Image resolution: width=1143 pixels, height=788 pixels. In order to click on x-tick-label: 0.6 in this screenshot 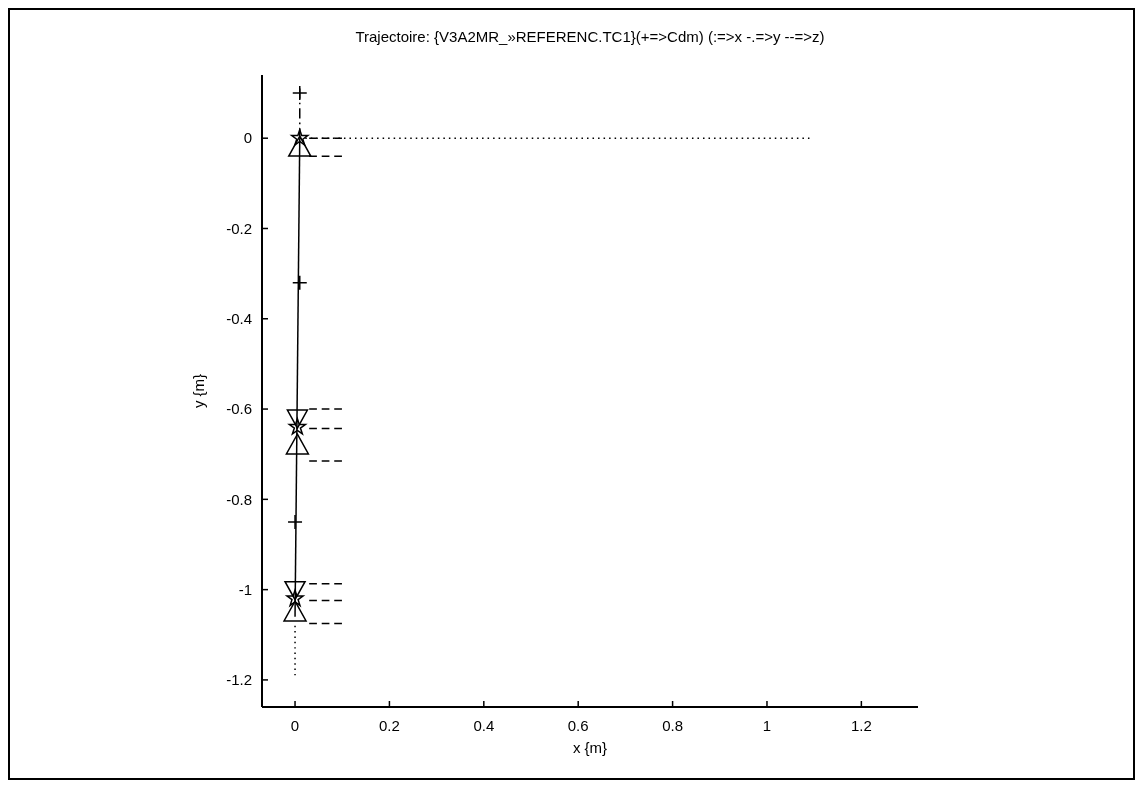, I will do `click(578, 725)`.